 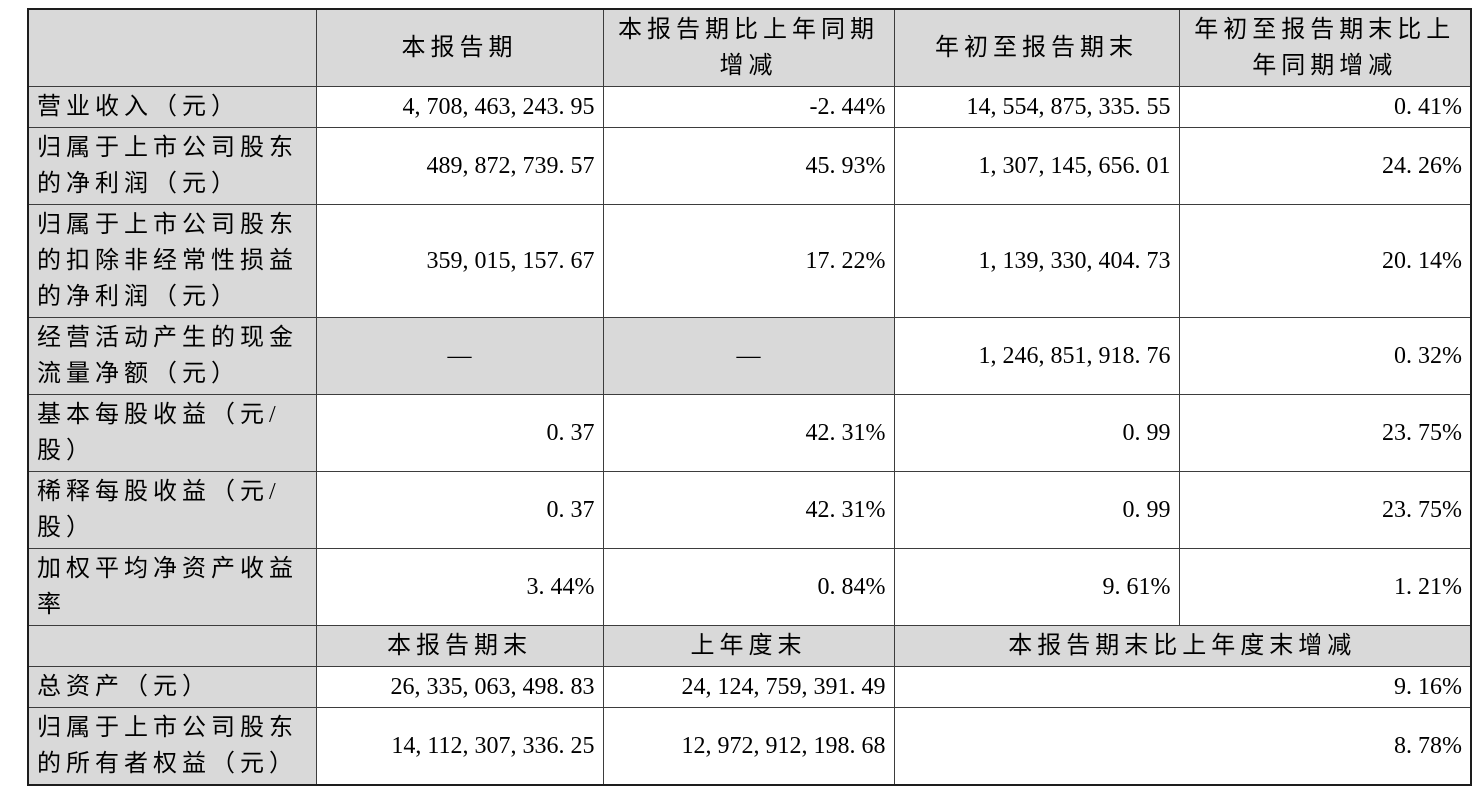 I want to click on cell-period-end: 26, 335, 063, 498. 83, so click(x=459, y=687).